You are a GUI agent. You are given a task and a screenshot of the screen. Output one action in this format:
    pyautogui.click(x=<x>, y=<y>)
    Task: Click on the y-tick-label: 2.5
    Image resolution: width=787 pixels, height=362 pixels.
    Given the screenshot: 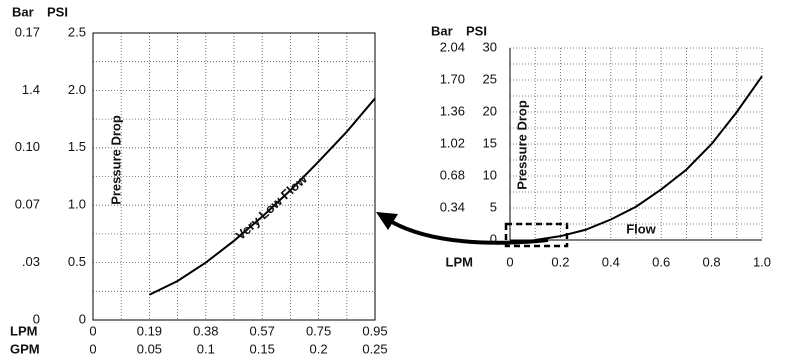 What is the action you would take?
    pyautogui.click(x=77, y=31)
    